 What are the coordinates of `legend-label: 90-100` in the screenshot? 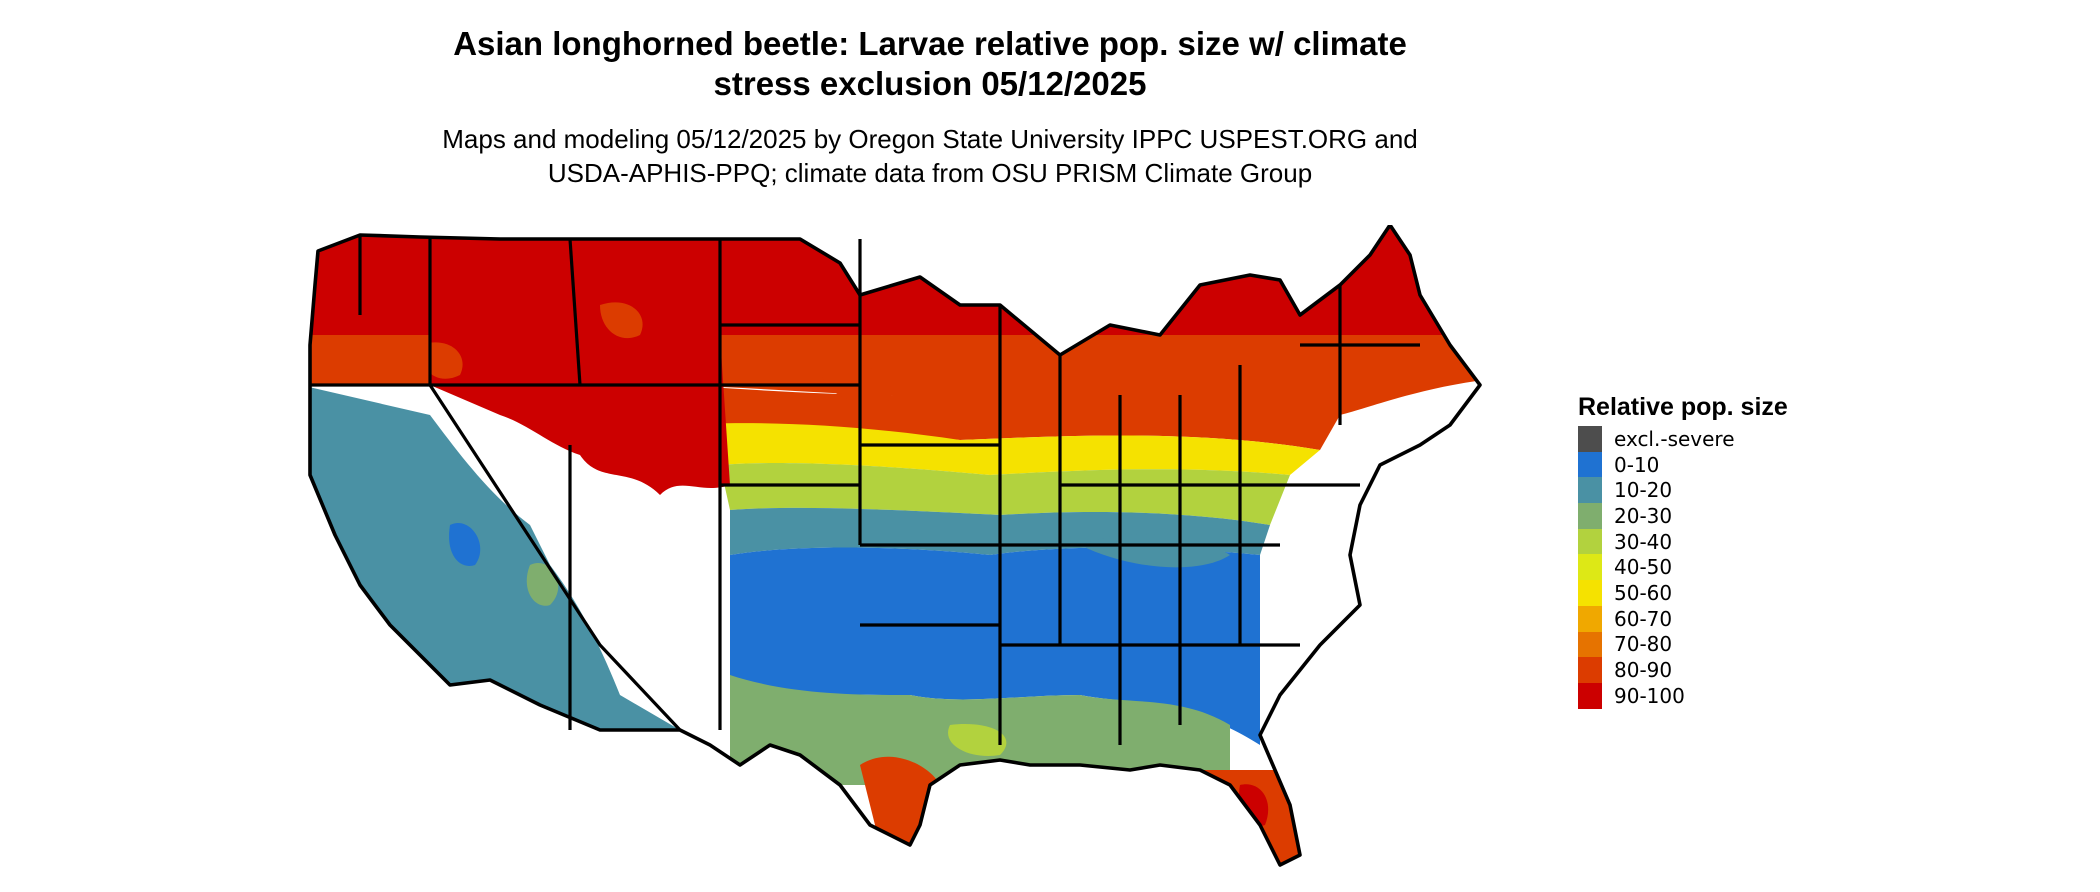 It's located at (1649, 695).